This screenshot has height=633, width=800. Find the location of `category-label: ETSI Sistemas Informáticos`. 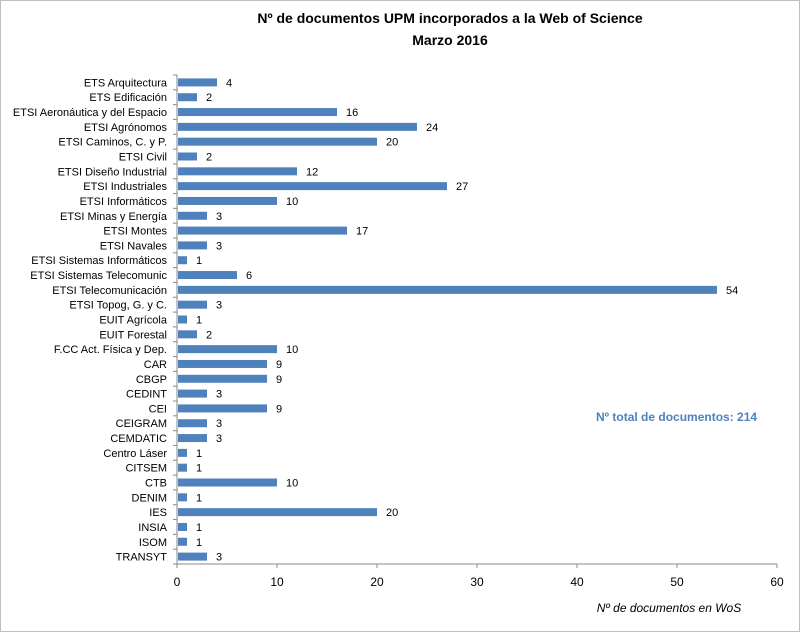

category-label: ETSI Sistemas Informáticos is located at coordinates (99, 261).